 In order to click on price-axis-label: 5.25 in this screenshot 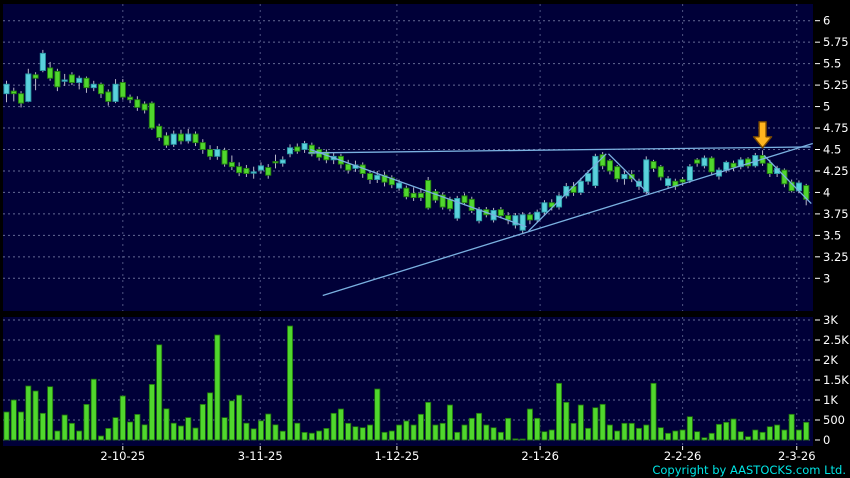, I will do `click(836, 85)`.